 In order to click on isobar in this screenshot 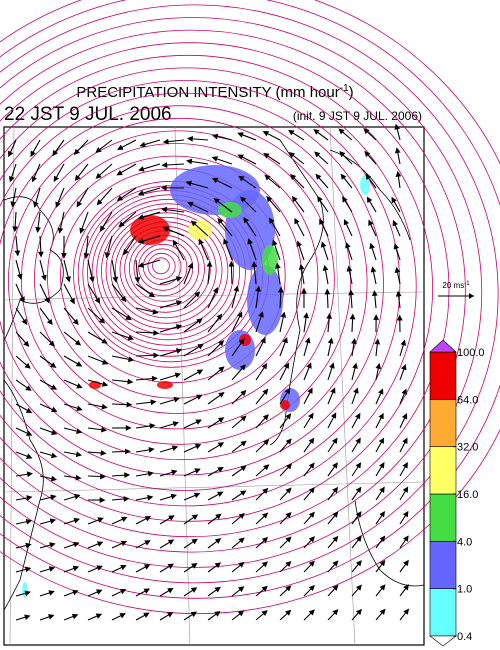, I will do `click(161, 266)`.